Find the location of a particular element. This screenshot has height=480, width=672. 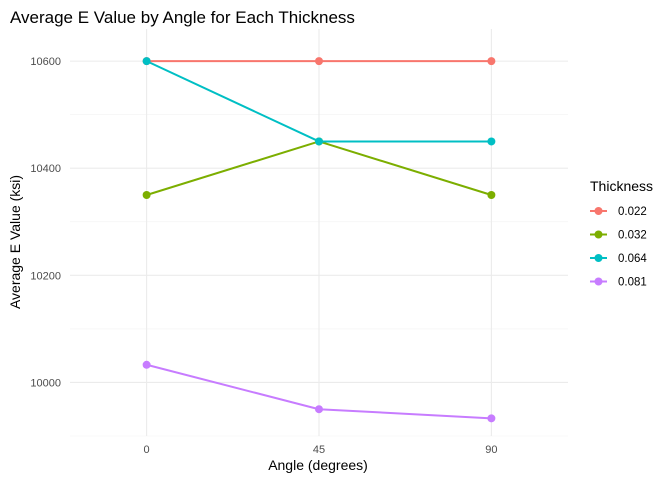

legend: Thickness 0.022 0.032 0.064 0.081 is located at coordinates (621, 233).